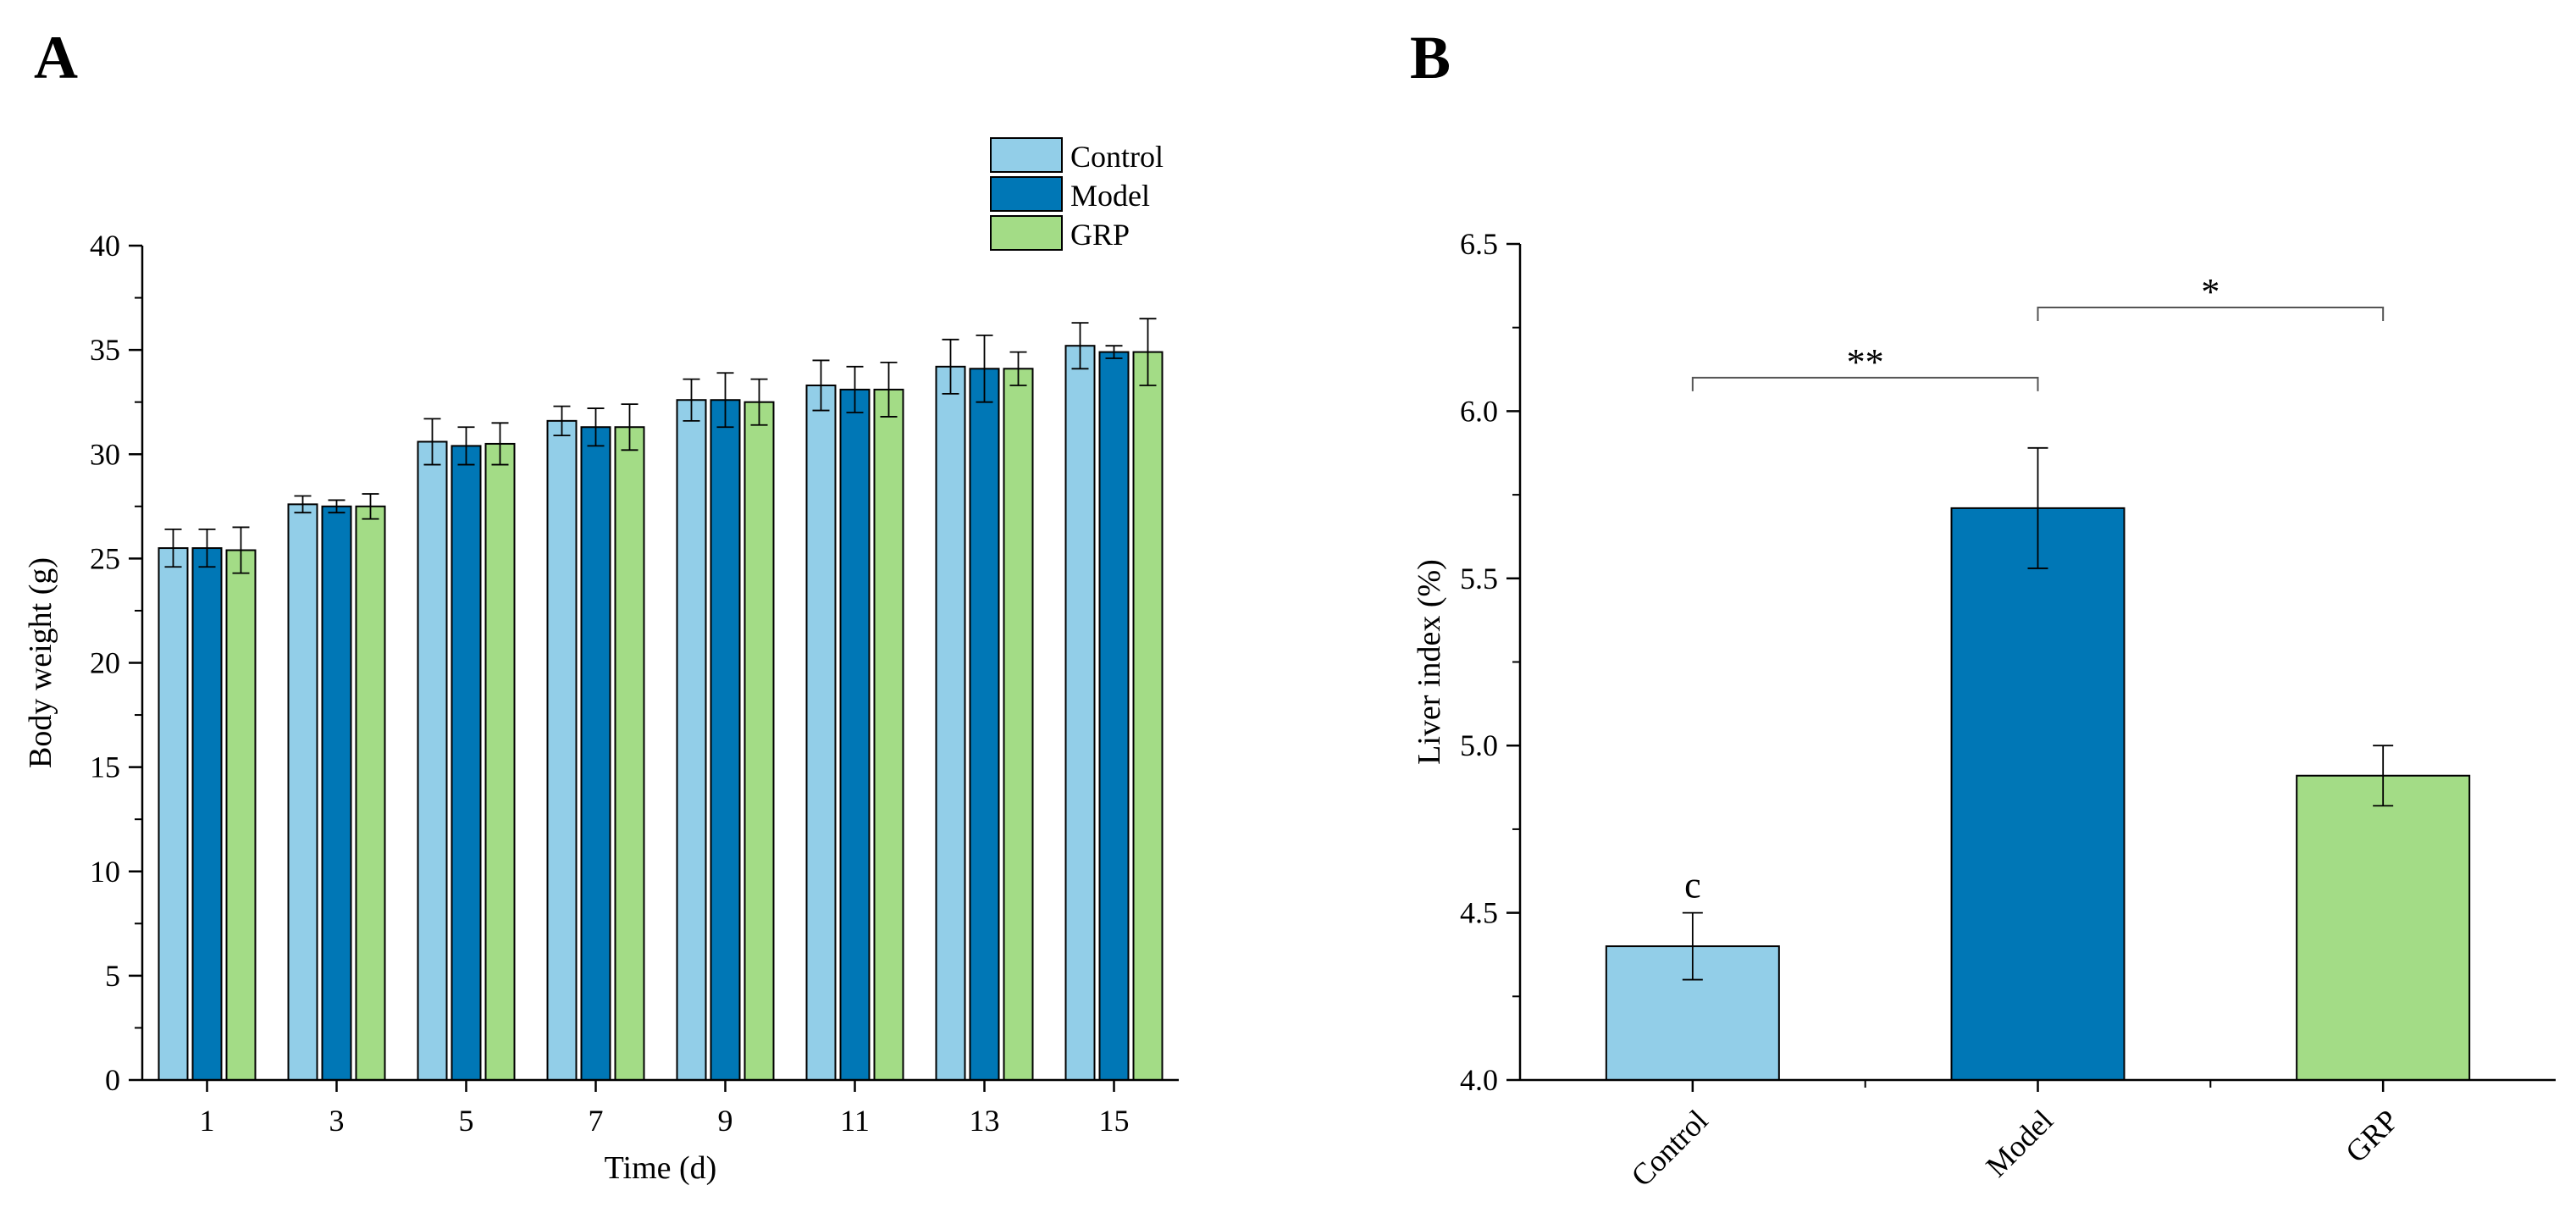 The image size is (2576, 1224). What do you see at coordinates (2372, 1136) in the screenshot?
I see `x-tick-label: GRP` at bounding box center [2372, 1136].